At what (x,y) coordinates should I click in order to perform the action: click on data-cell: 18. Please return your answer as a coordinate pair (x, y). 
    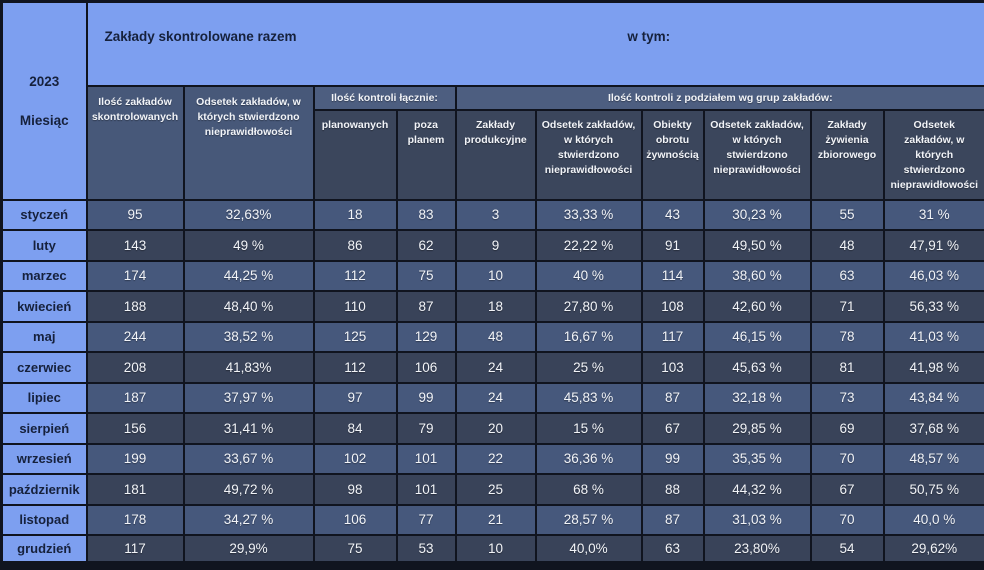
    Looking at the image, I should click on (495, 306).